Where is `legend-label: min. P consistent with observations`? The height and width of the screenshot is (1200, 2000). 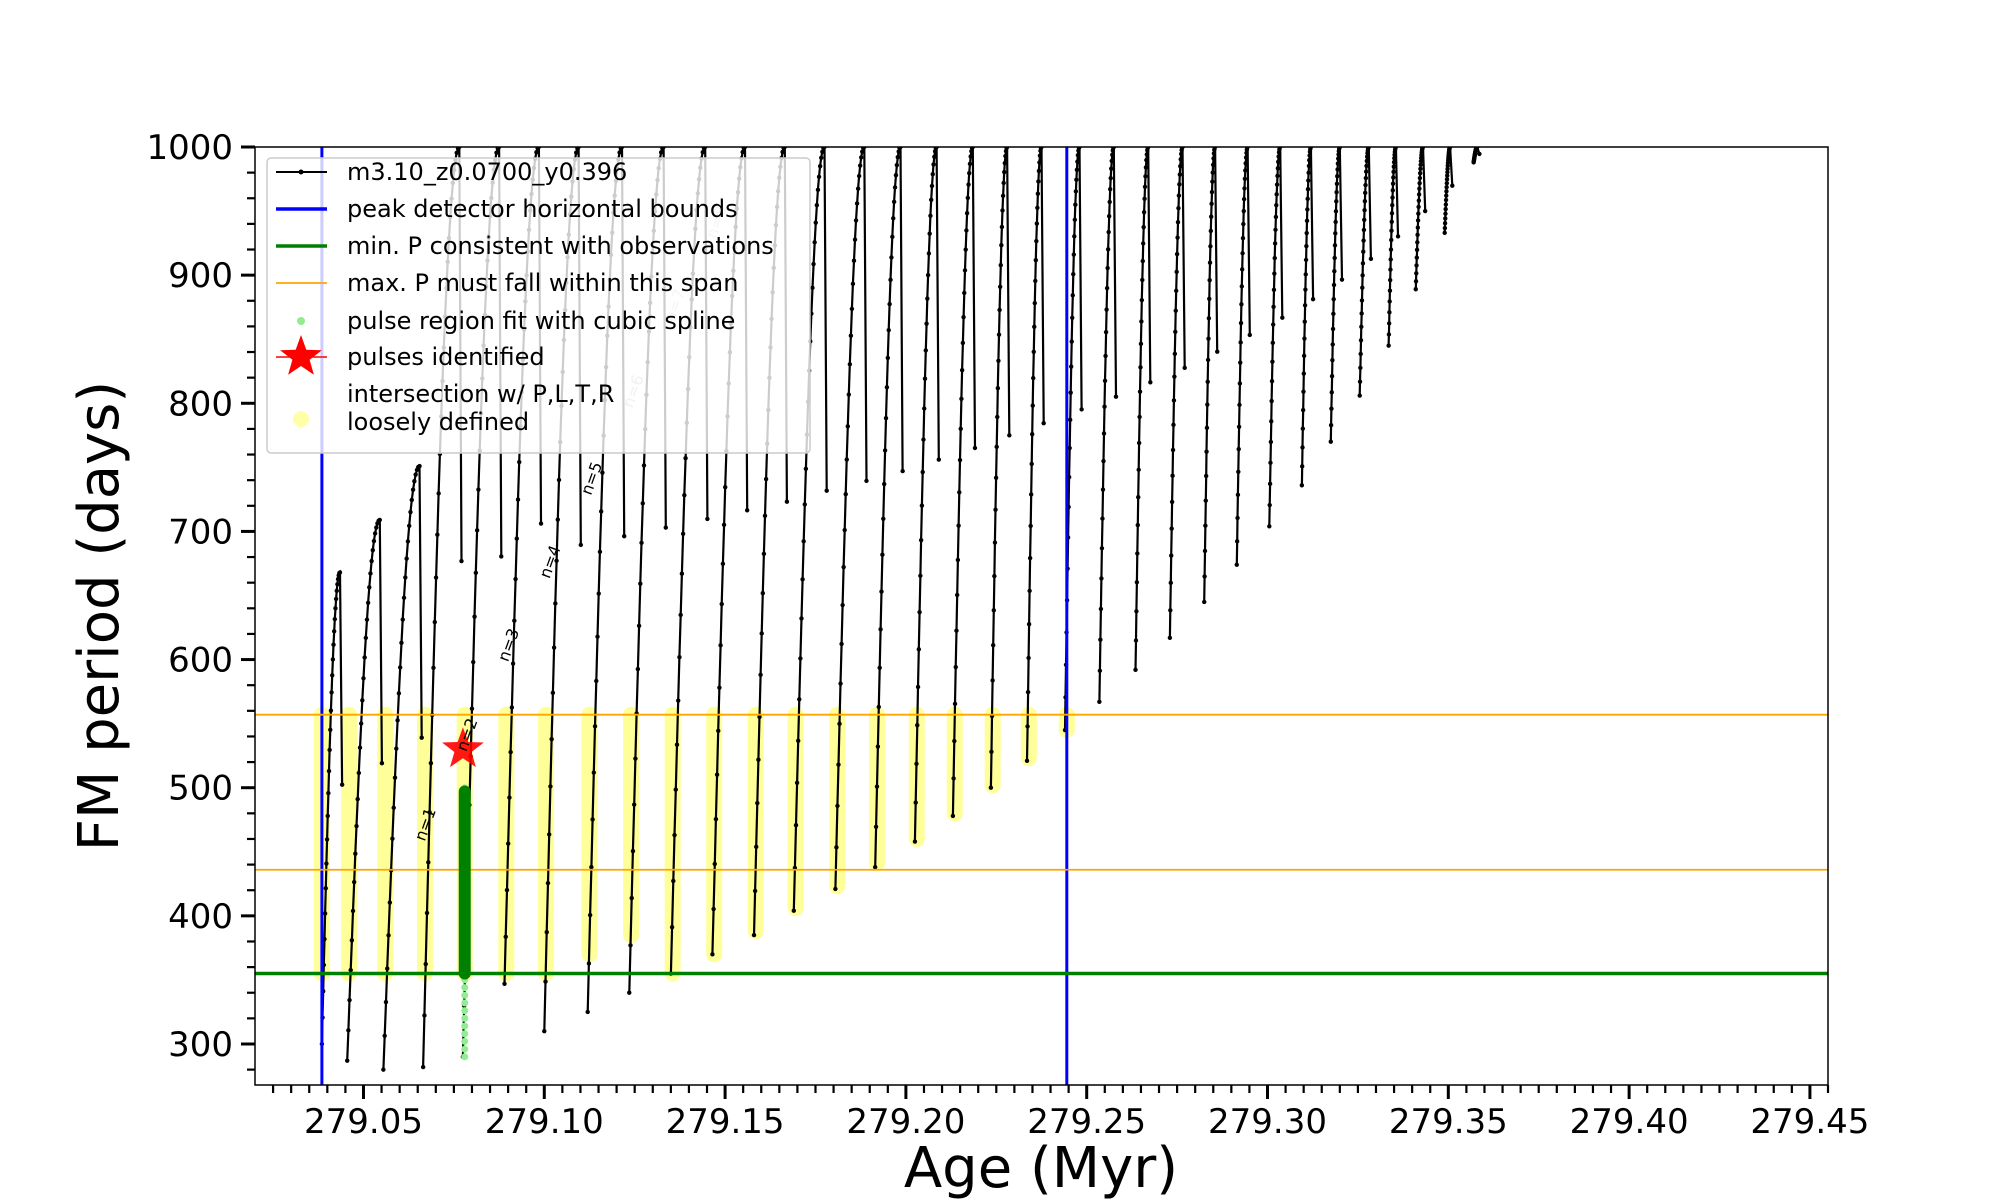
legend-label: min. P consistent with observations is located at coordinates (560, 246).